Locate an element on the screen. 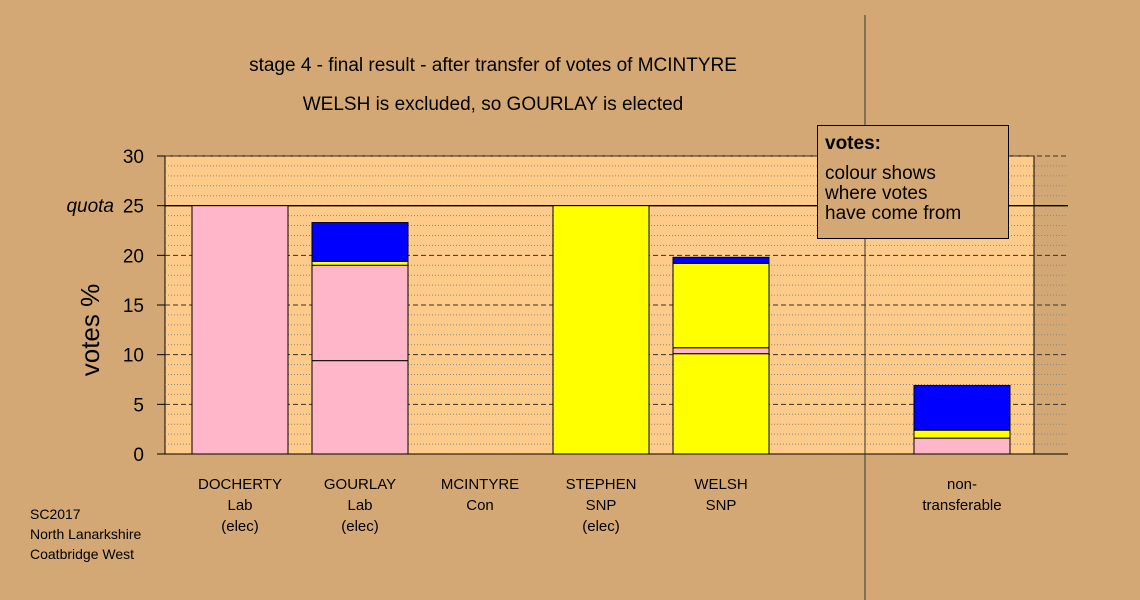 This screenshot has height=600, width=1140. y-tick-label: 20 is located at coordinates (133, 256).